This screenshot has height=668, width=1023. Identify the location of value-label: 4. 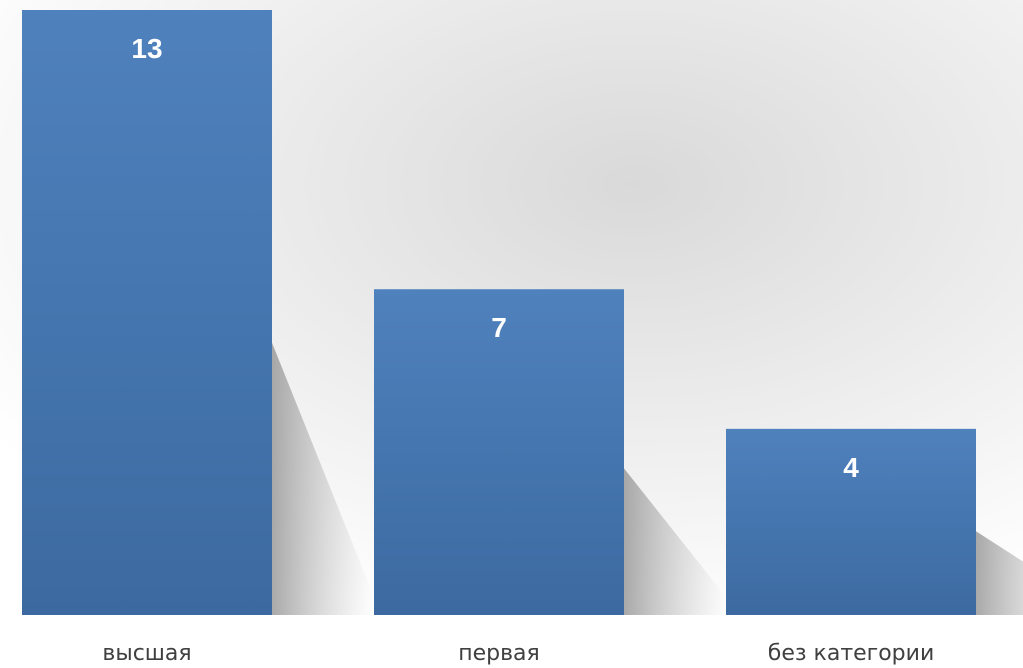
(851, 467).